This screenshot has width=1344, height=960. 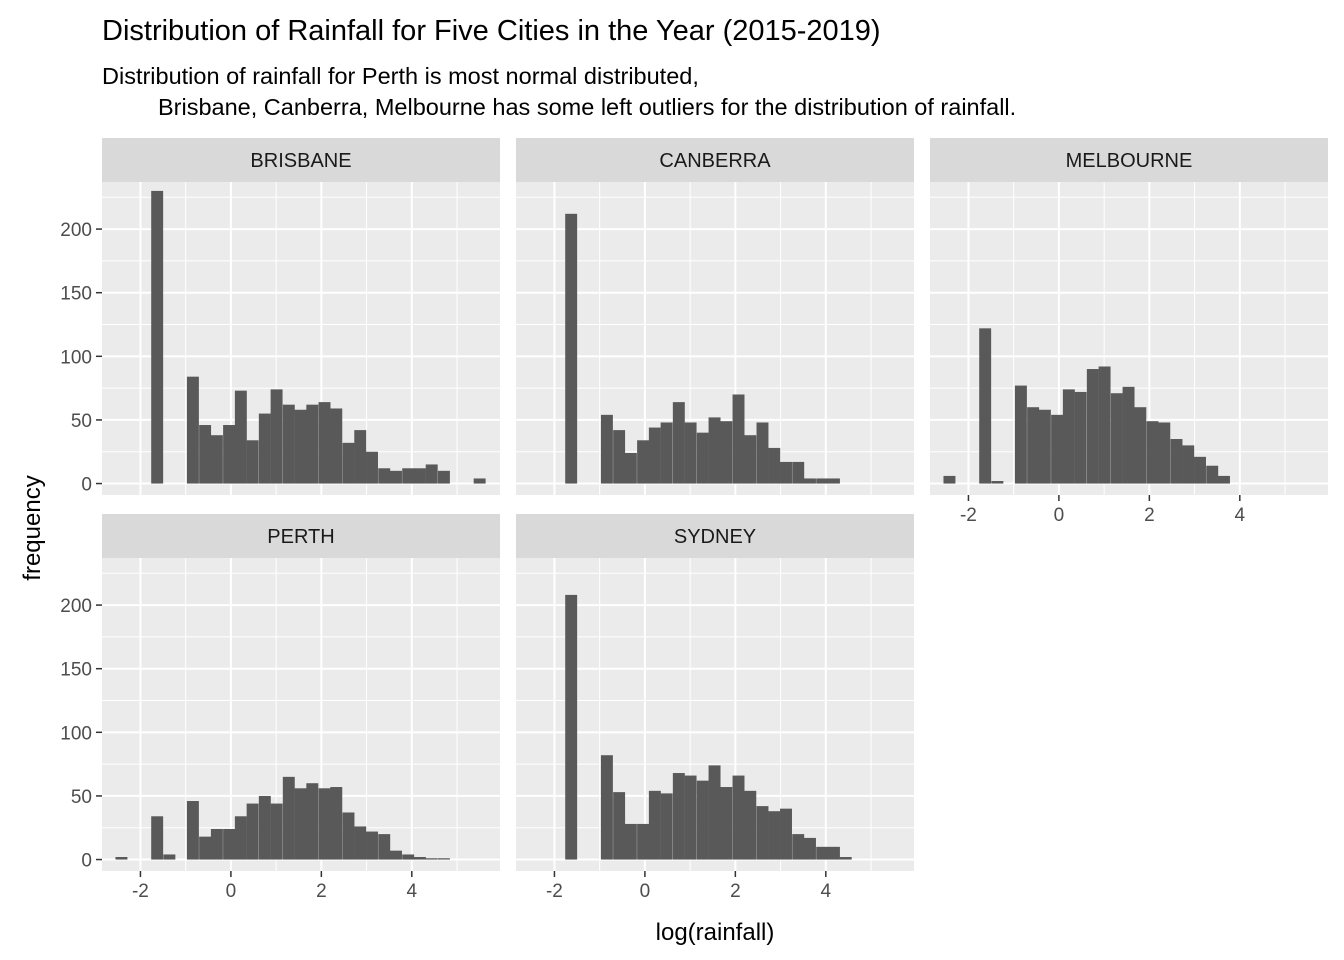 What do you see at coordinates (76, 230) in the screenshot?
I see `y-tick-label: 200` at bounding box center [76, 230].